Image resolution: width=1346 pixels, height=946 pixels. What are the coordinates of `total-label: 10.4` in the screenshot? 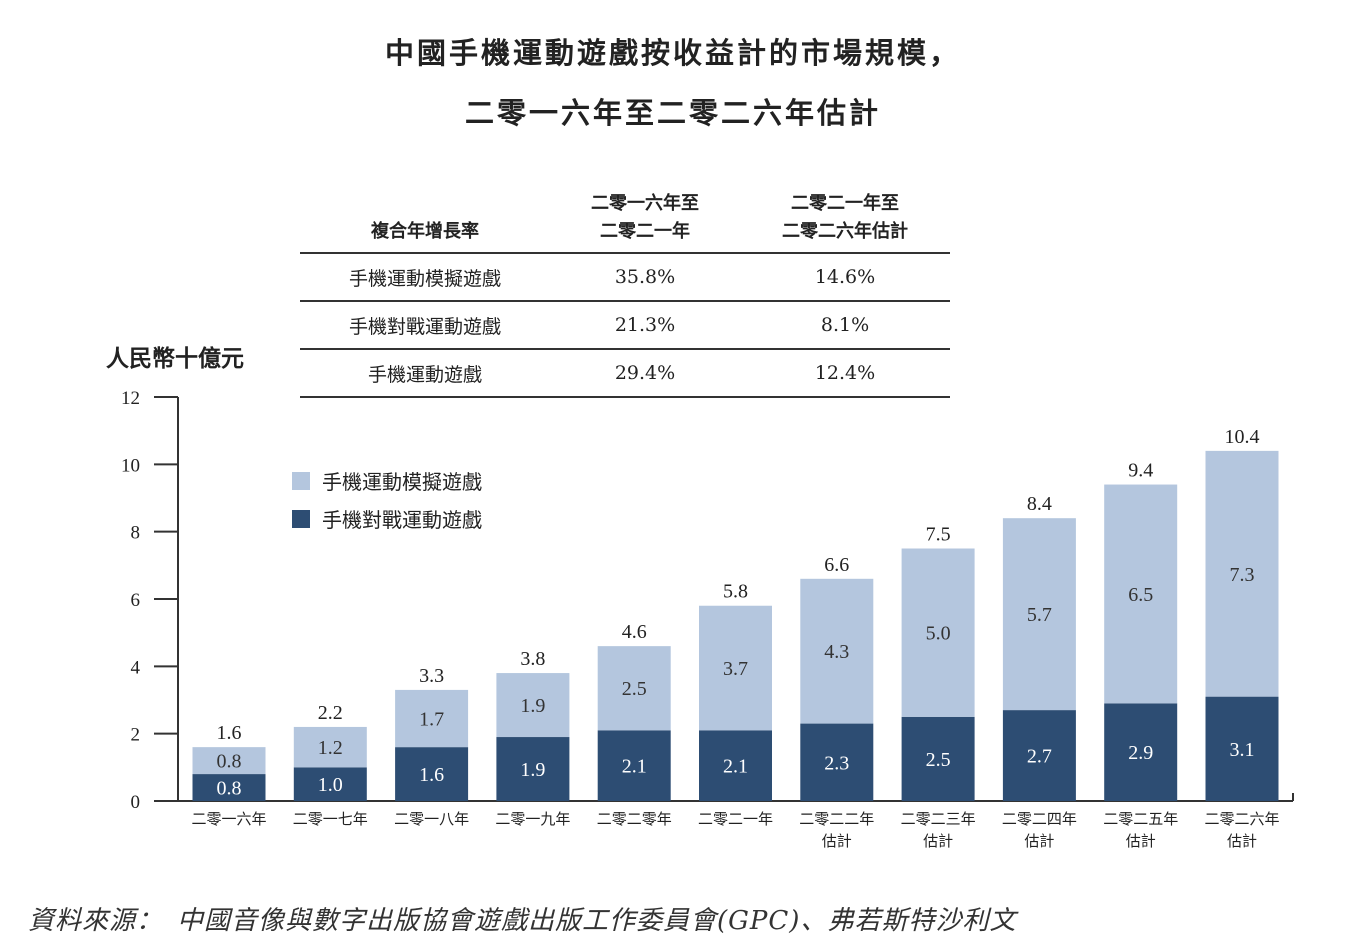 It's located at (1242, 437).